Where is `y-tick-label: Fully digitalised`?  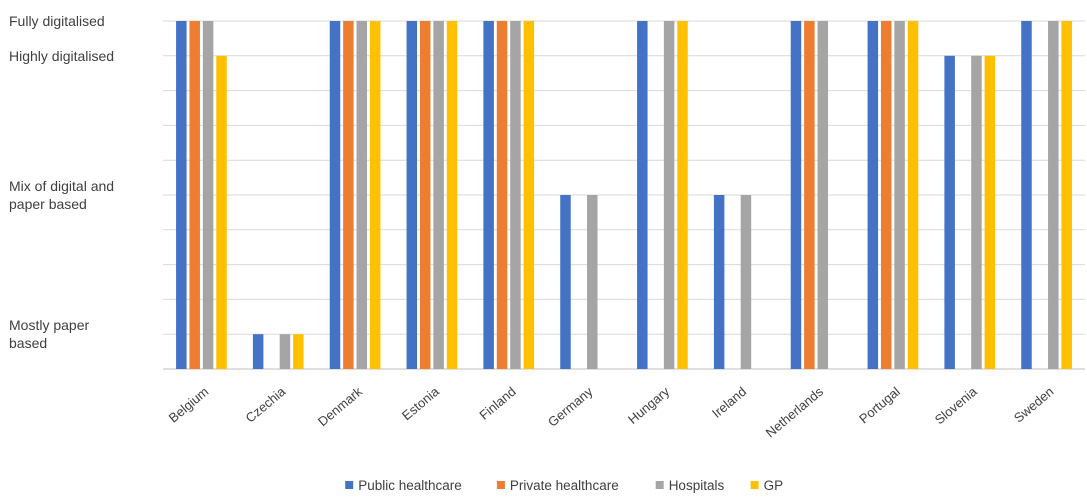
y-tick-label: Fully digitalised is located at coordinates (57, 21).